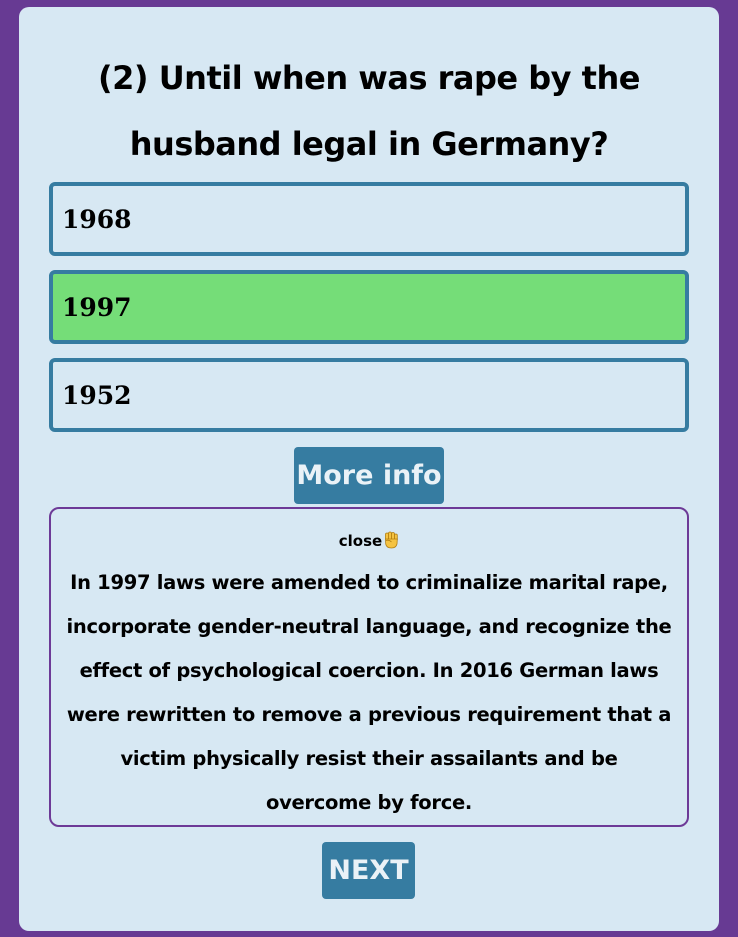 The width and height of the screenshot is (738, 937). Describe the element at coordinates (368, 870) in the screenshot. I see `next-button: NEXT` at that location.